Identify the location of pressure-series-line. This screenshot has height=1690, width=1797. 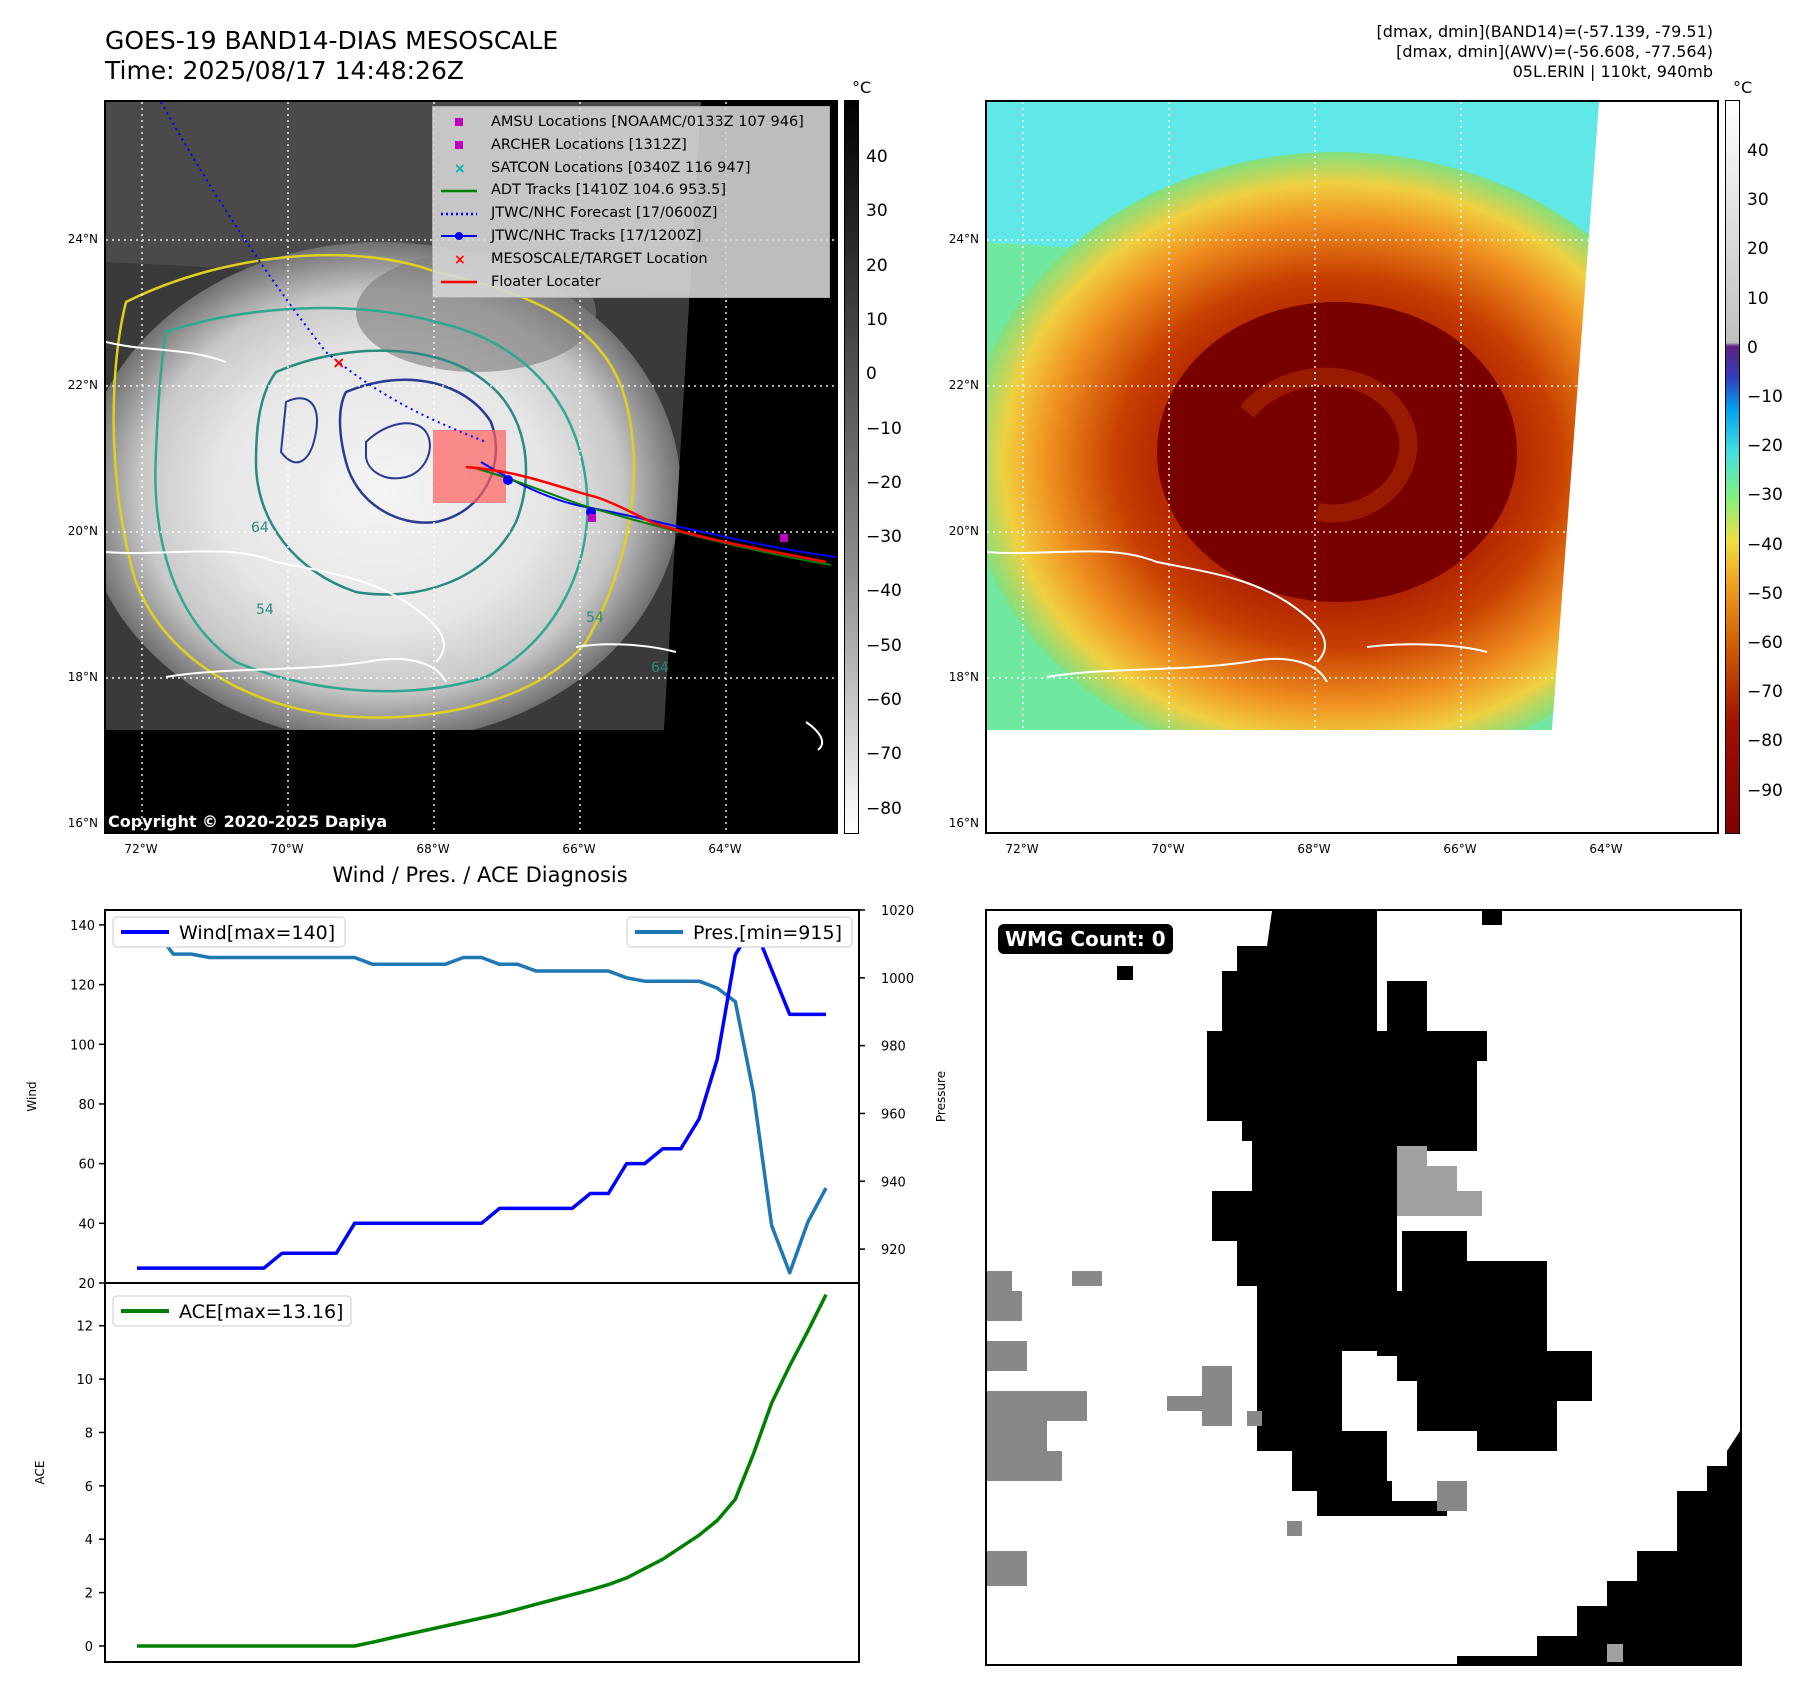
(482, 1101).